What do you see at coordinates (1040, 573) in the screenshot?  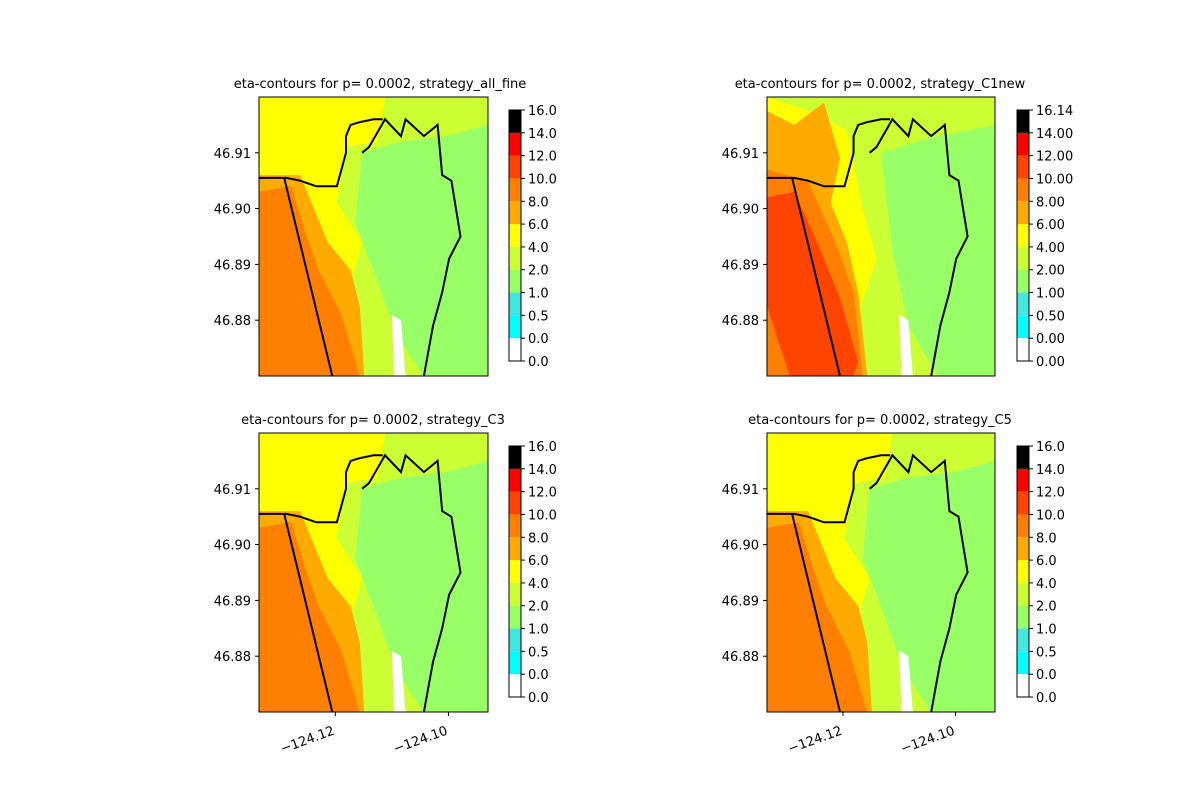 I see `colorbar: 0.0 0.0 0.5 1.0 2.0 4.0 6.0 8.0 10.0 12.0 14.0 16.0` at bounding box center [1040, 573].